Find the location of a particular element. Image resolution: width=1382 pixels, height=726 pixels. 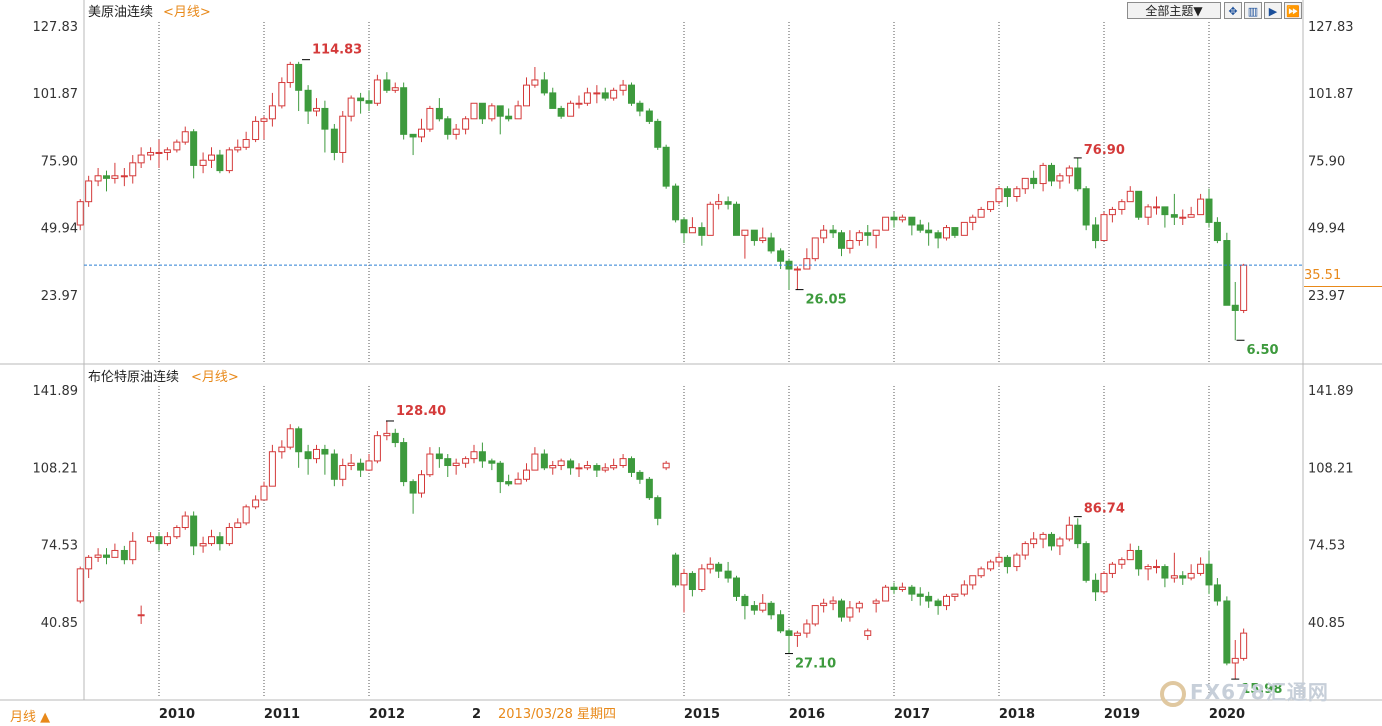

y-tick-left: 127.83 is located at coordinates (56, 27).